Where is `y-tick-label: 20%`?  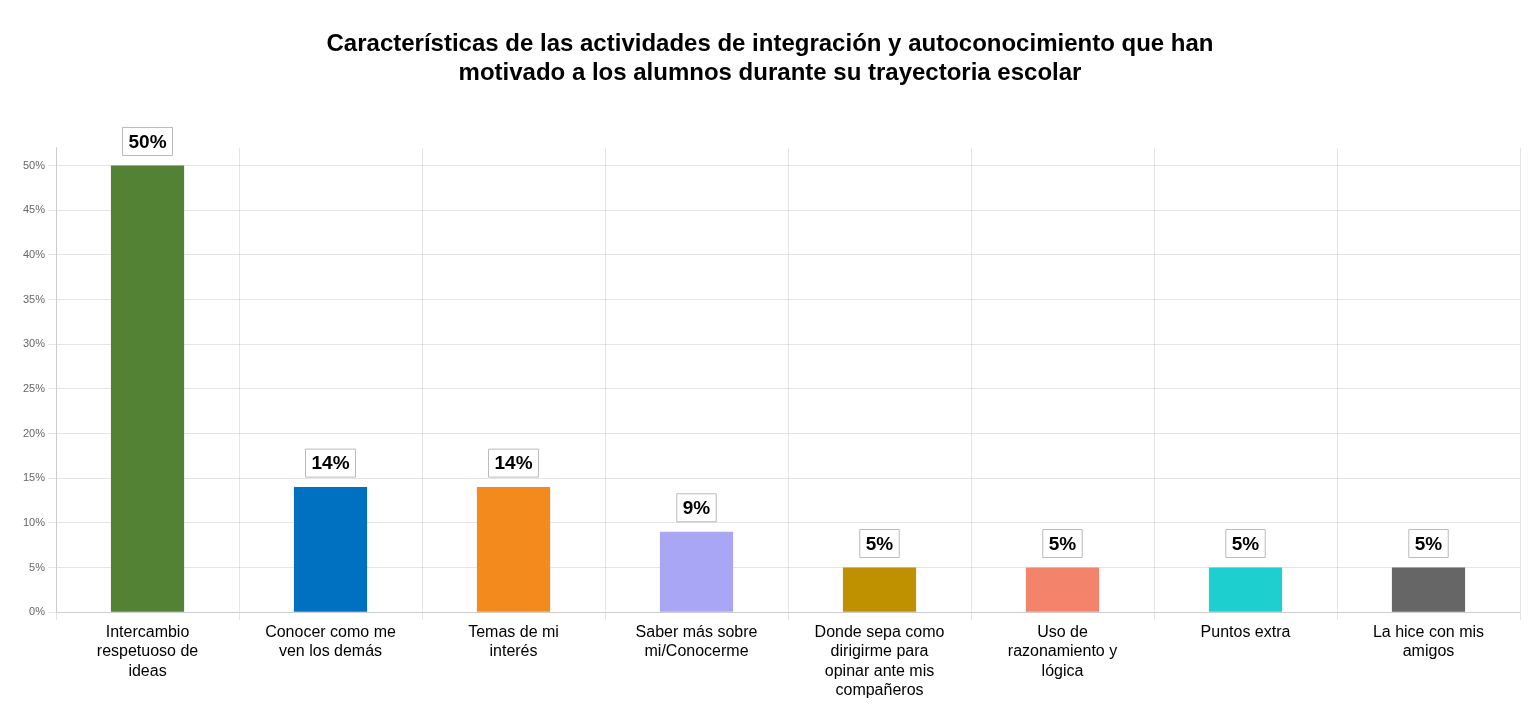 y-tick-label: 20% is located at coordinates (34, 432).